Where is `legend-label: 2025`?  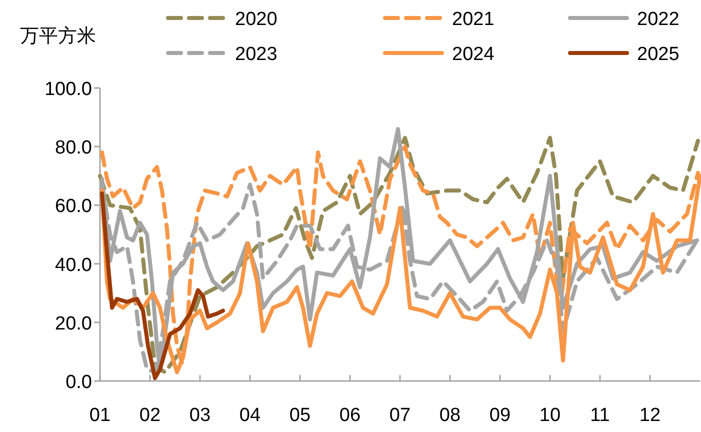 legend-label: 2025 is located at coordinates (658, 54).